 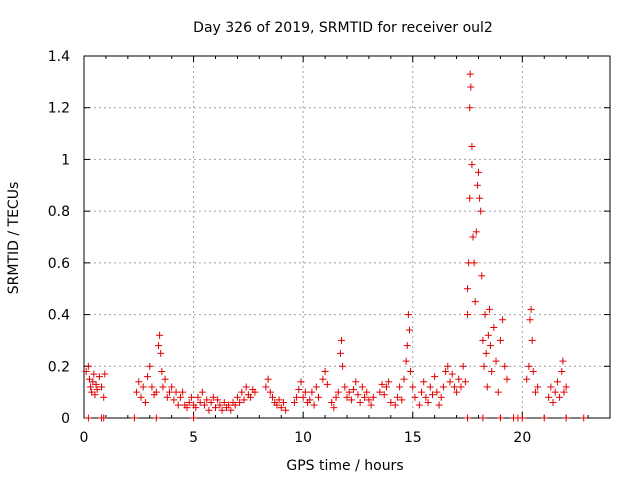 I want to click on y-axis-label: SRMTID / TECUs, so click(x=14, y=238).